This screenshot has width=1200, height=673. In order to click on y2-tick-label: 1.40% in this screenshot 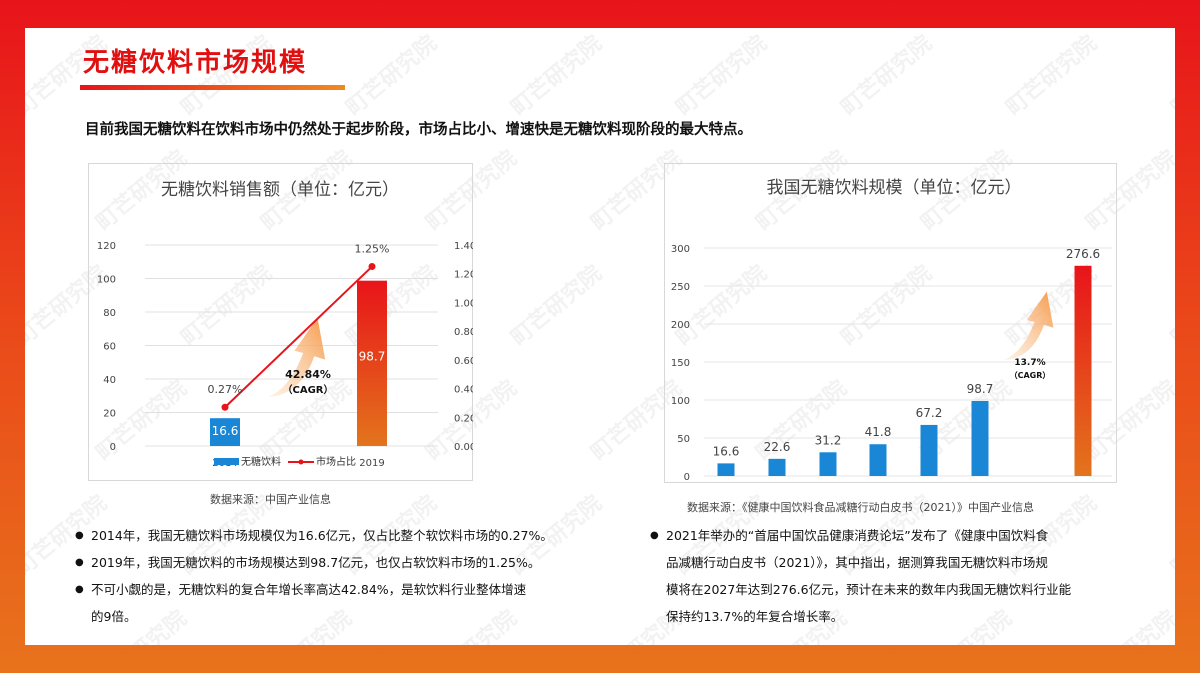, I will do `click(463, 246)`.